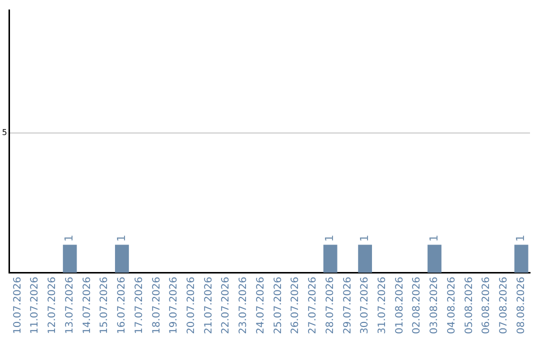 The width and height of the screenshot is (540, 340). Describe the element at coordinates (296, 305) in the screenshot. I see `x-tick-label: 26.07.2026` at that location.